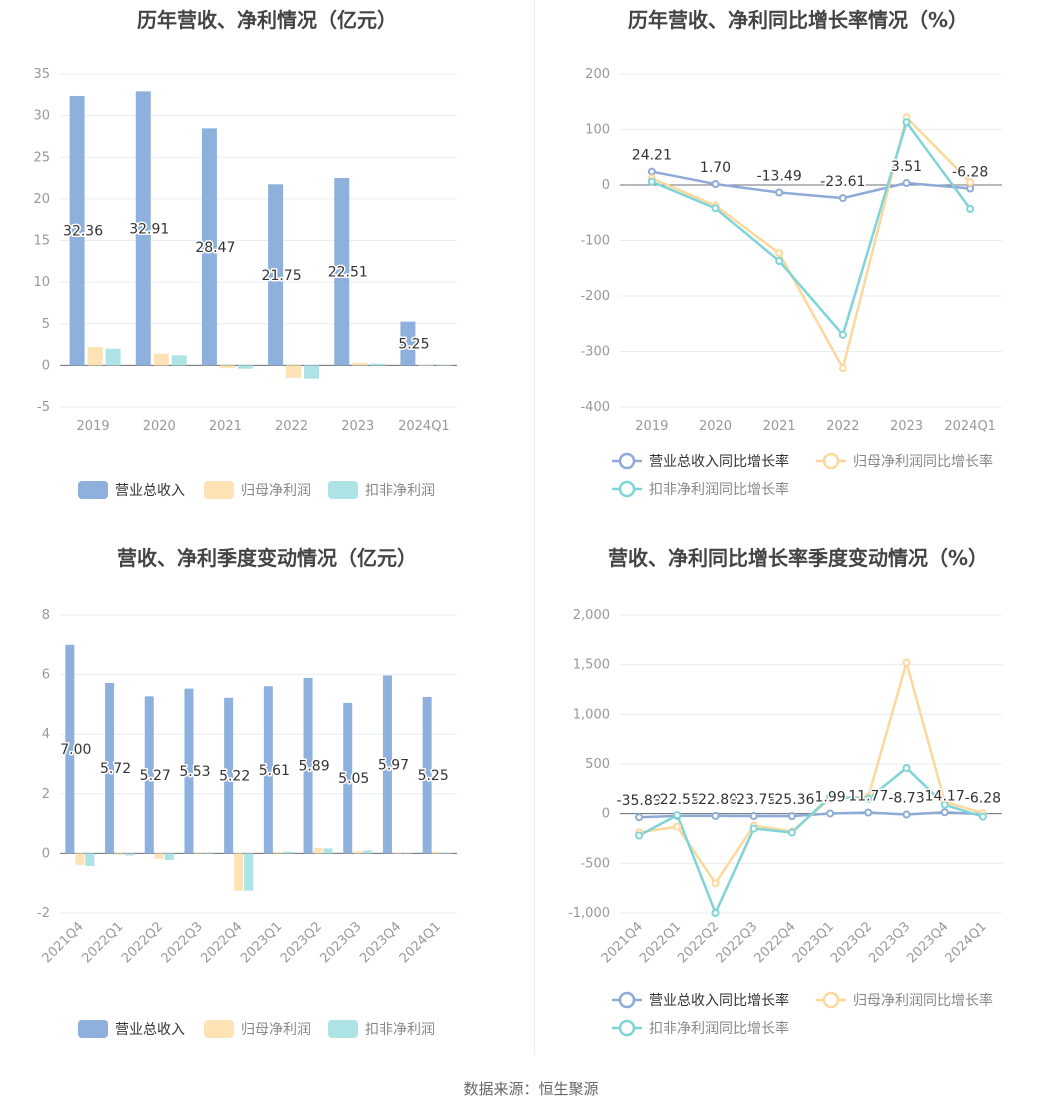  Describe the element at coordinates (267, 558) in the screenshot. I see `chart-title: 营收、净利季度变动情况（亿元）` at that location.